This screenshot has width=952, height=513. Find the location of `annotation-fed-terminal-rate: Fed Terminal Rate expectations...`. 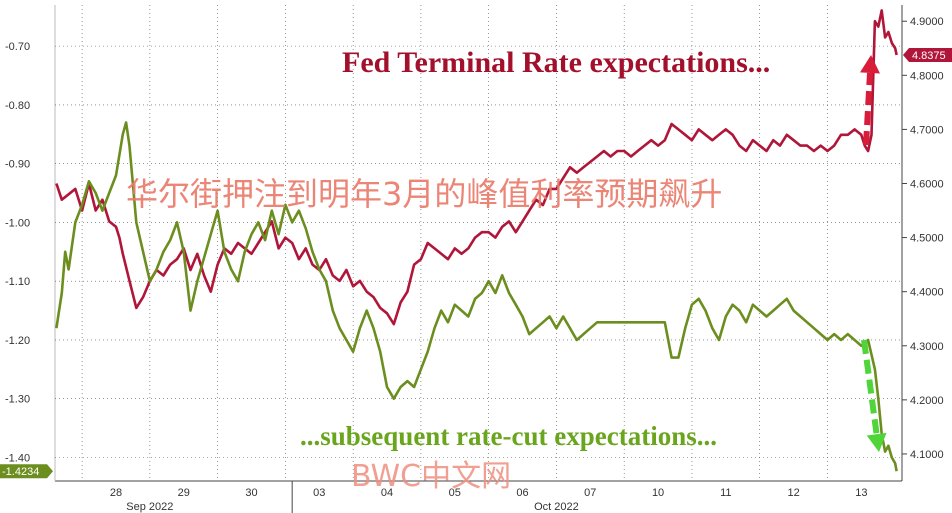

annotation-fed-terminal-rate: Fed Terminal Rate expectations... is located at coordinates (556, 62).